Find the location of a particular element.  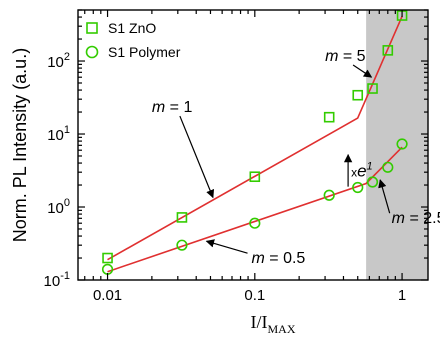

annotation-arrow-m5 is located at coordinates (362, 71).